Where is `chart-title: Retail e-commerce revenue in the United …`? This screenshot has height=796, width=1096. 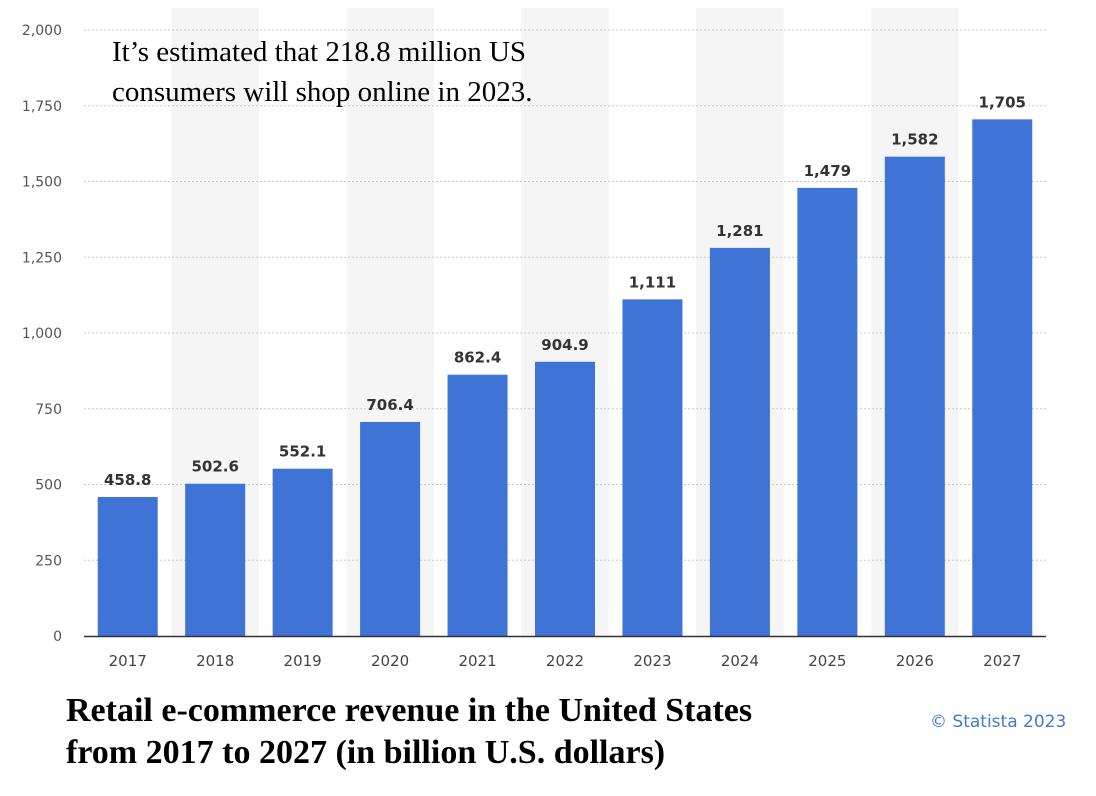 chart-title: Retail e-commerce revenue in the United … is located at coordinates (486, 732).